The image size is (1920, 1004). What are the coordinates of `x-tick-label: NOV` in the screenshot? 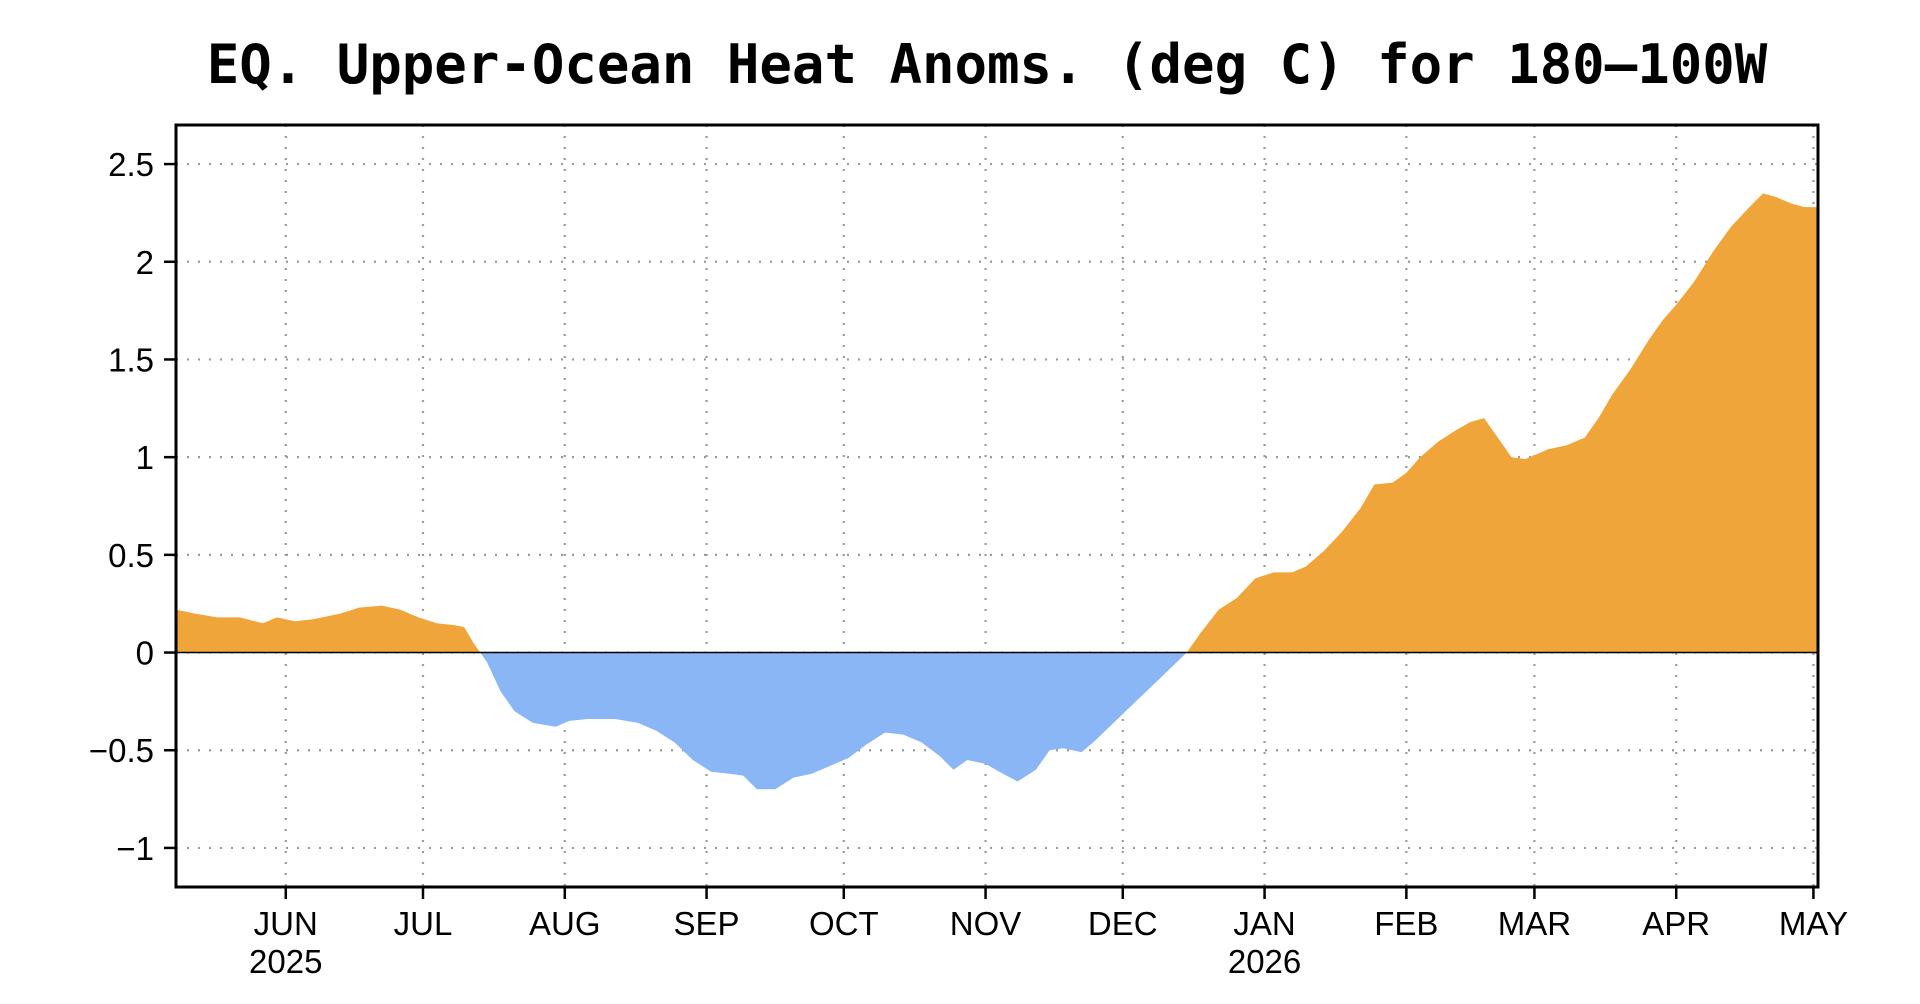 It's located at (986, 923).